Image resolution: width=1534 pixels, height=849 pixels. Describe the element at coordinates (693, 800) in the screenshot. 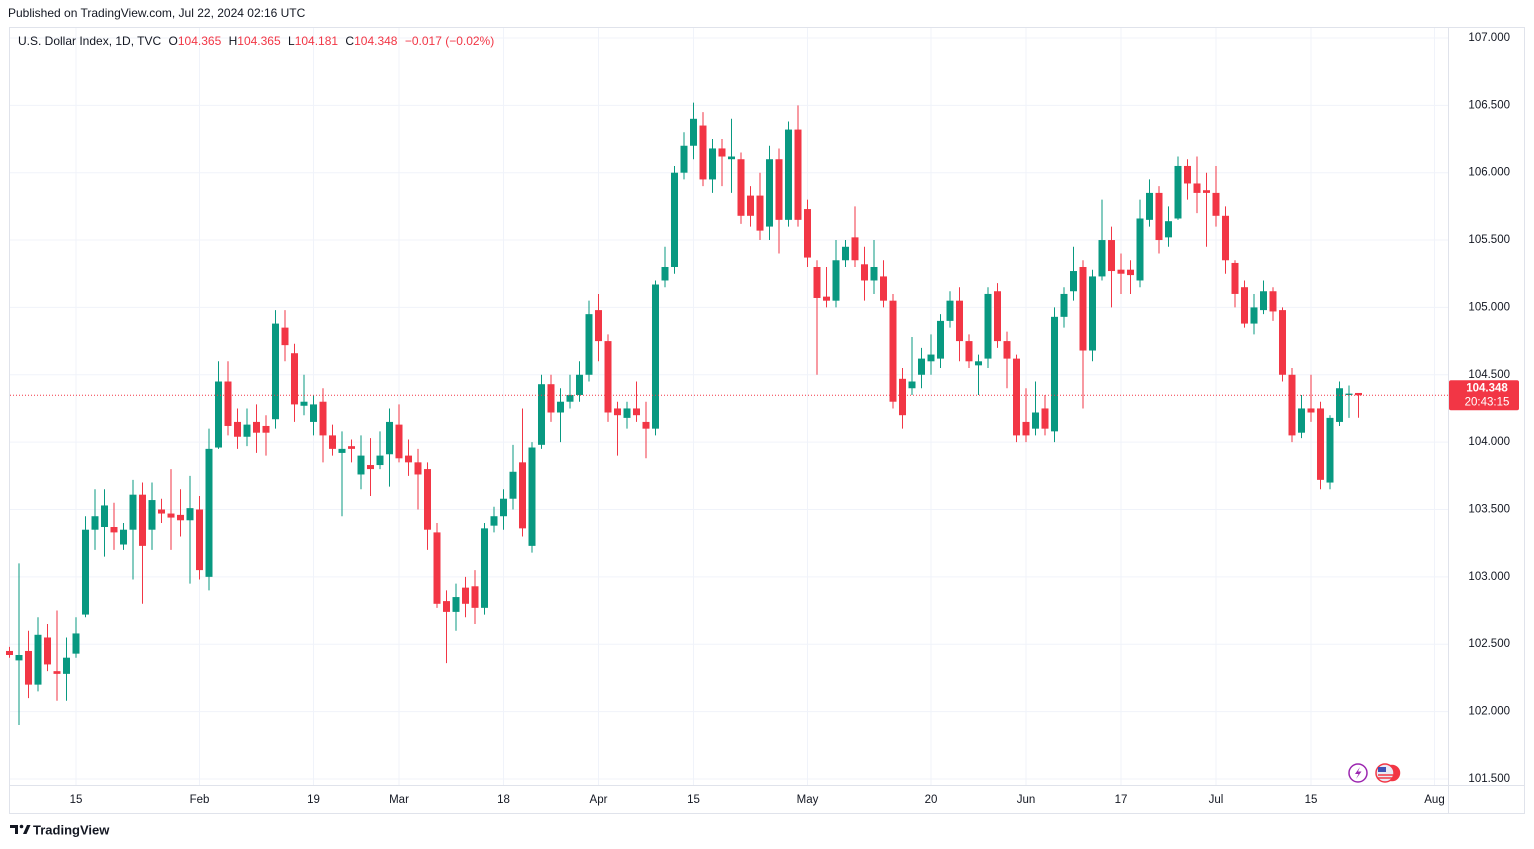

I see `x-tick-label: 15` at that location.